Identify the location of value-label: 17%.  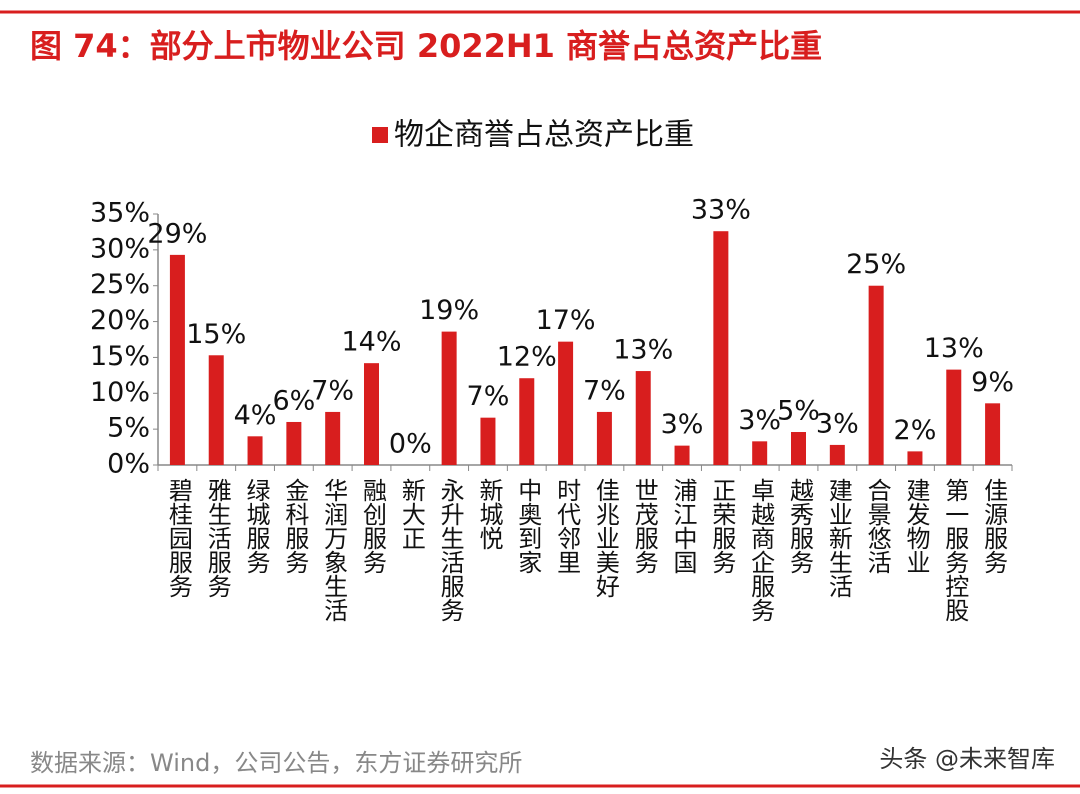
(566, 320).